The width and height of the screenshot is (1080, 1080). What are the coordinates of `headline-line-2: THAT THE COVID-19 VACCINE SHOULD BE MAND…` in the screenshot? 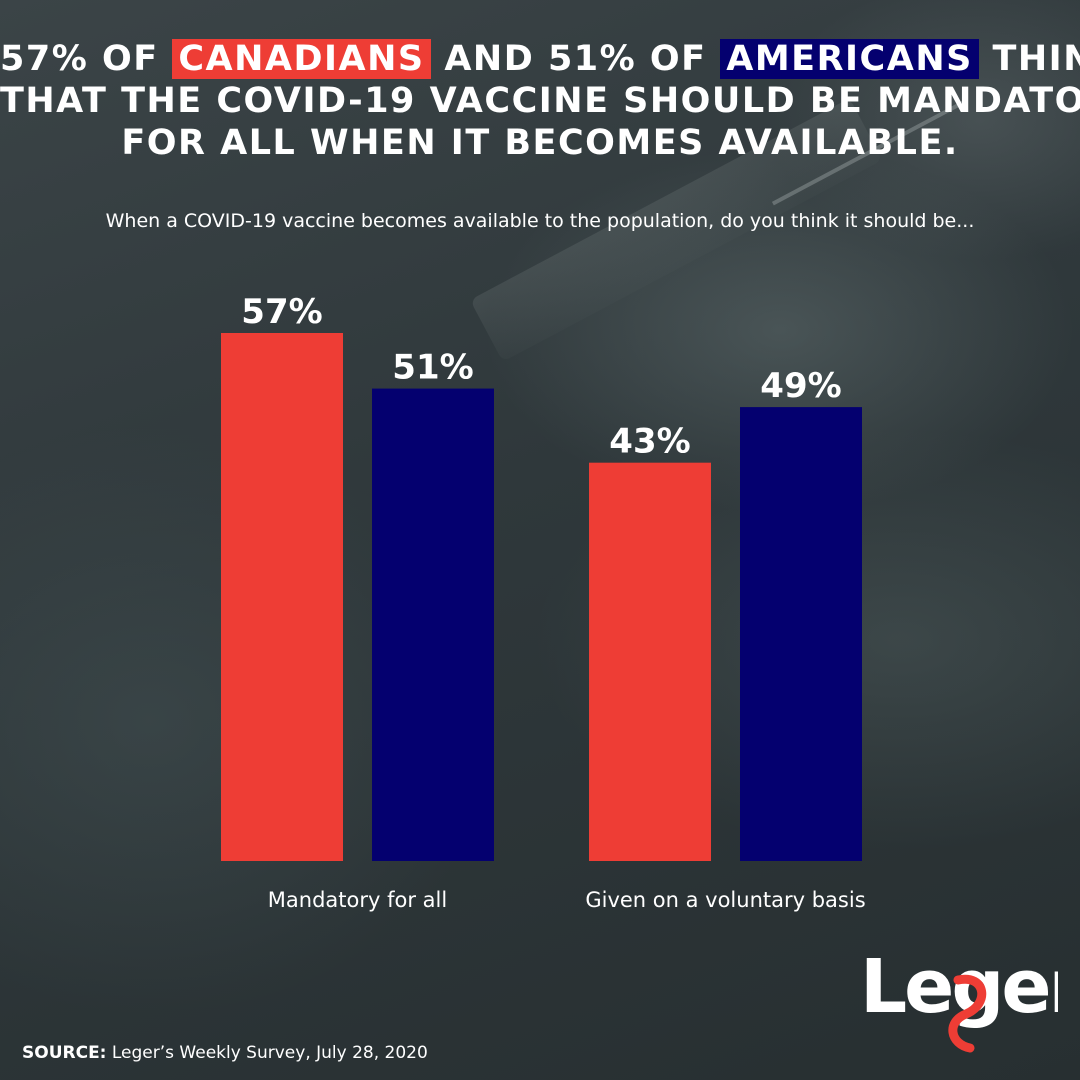 It's located at (540, 101).